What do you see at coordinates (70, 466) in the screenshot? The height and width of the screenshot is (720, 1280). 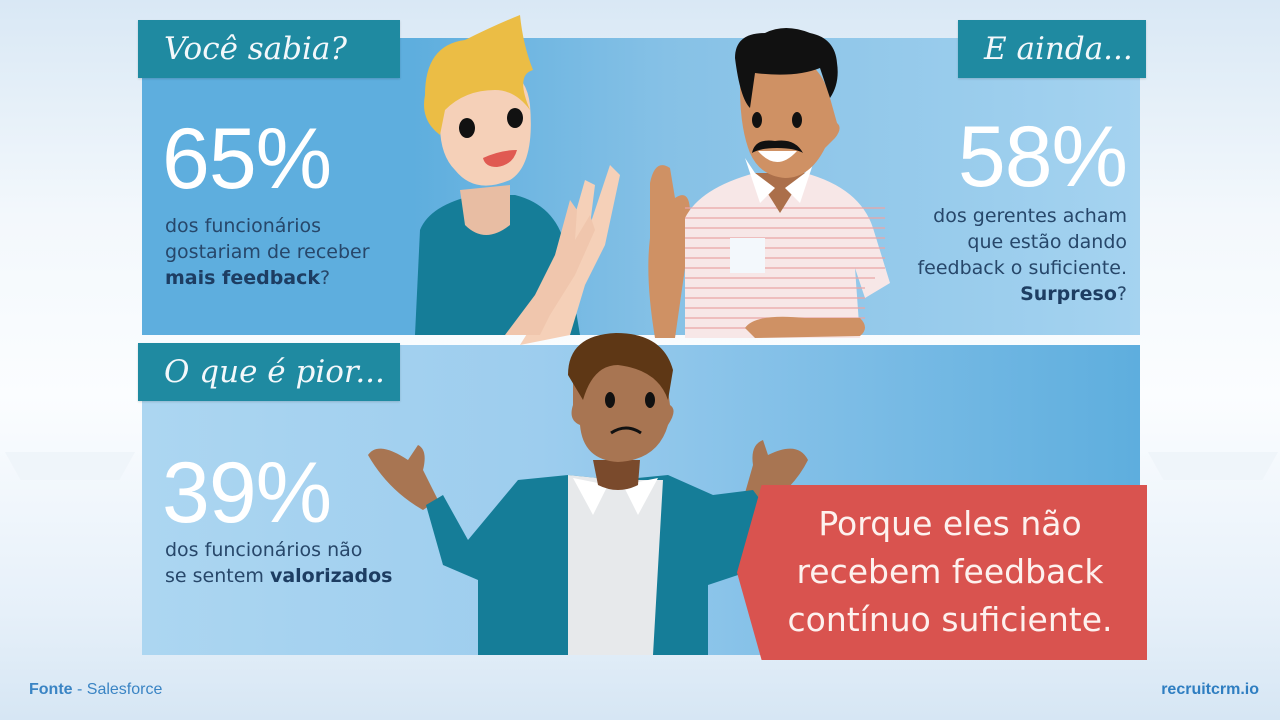 I see `background-decoration-left` at bounding box center [70, 466].